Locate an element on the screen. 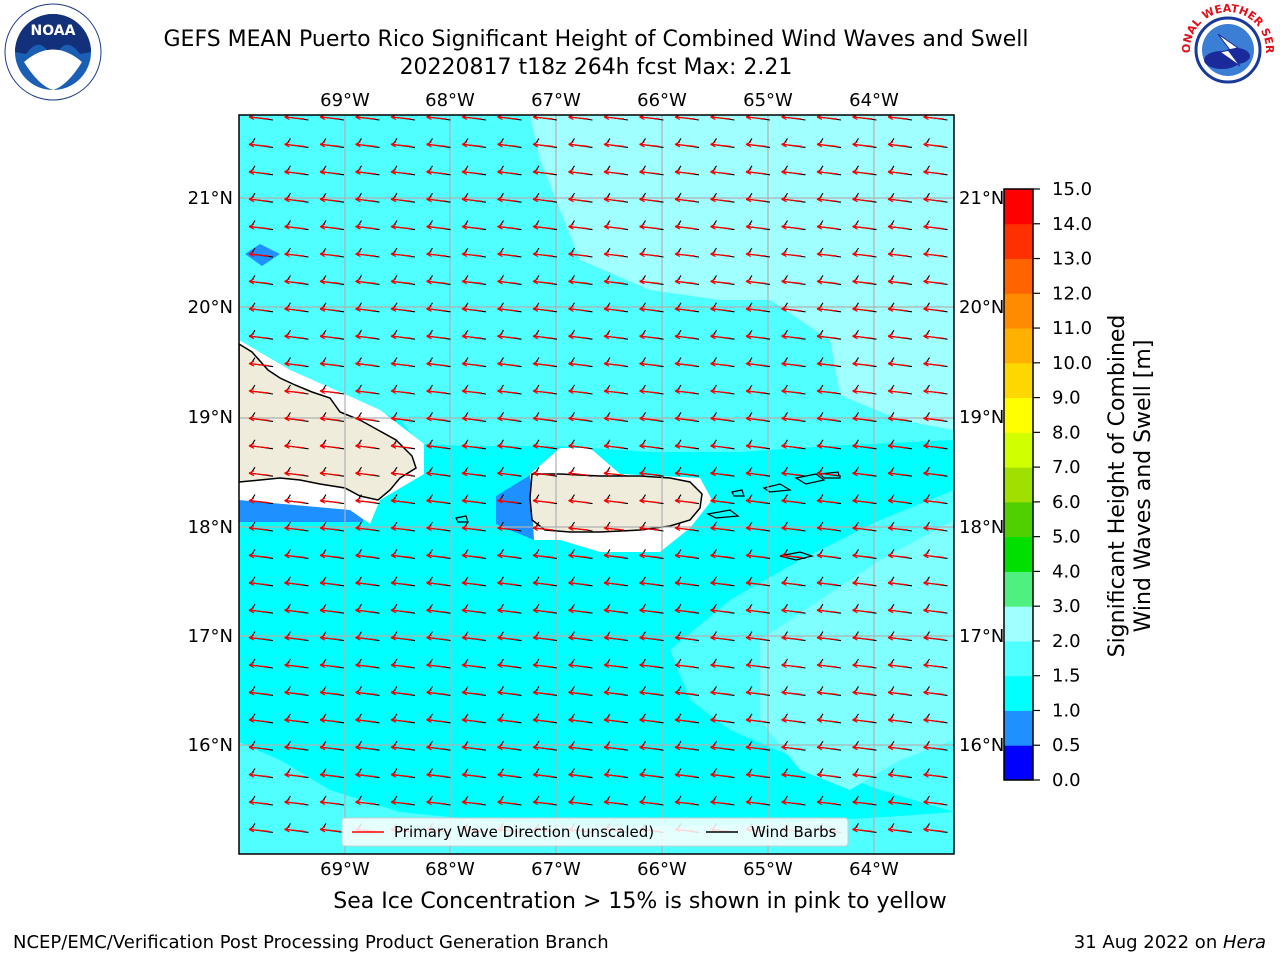 This screenshot has height=960, width=1280. chart-subtitle: 20220817 t18z 264h fcst Max: 2.21 is located at coordinates (596, 67).